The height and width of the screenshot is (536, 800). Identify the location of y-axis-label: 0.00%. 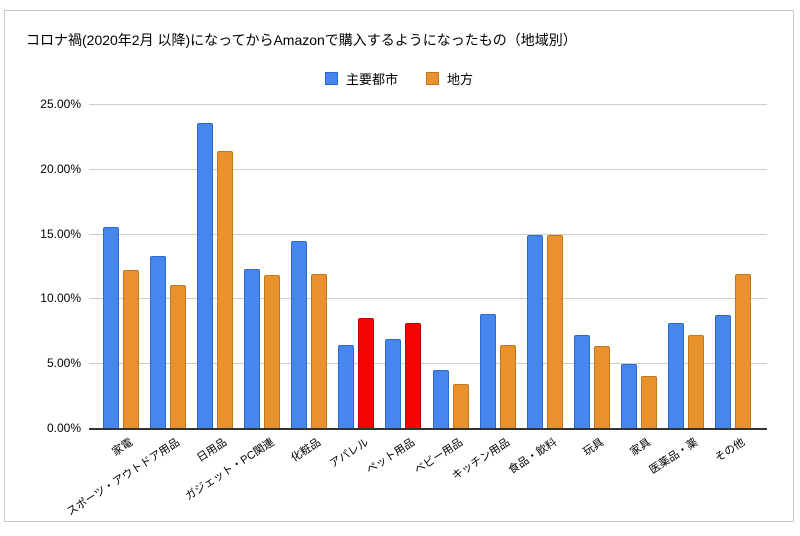
(63, 428).